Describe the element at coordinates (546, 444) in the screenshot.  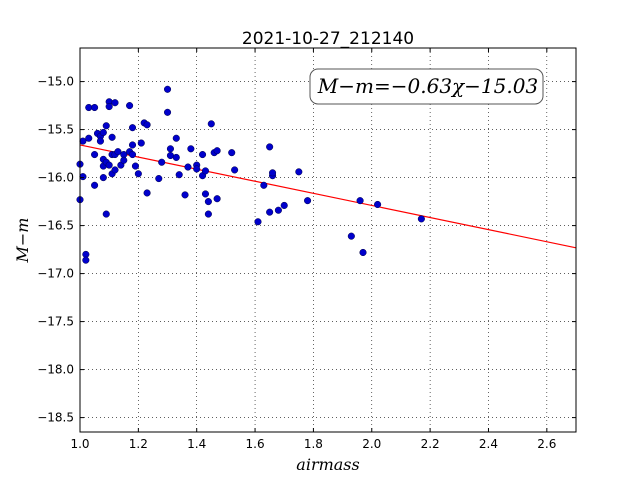
I see `x-tick-label: 2.6` at that location.